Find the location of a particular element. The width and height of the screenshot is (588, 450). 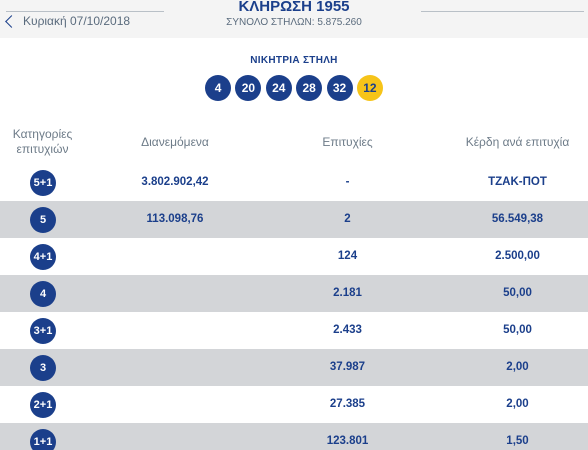

winners-count: - is located at coordinates (347, 182).